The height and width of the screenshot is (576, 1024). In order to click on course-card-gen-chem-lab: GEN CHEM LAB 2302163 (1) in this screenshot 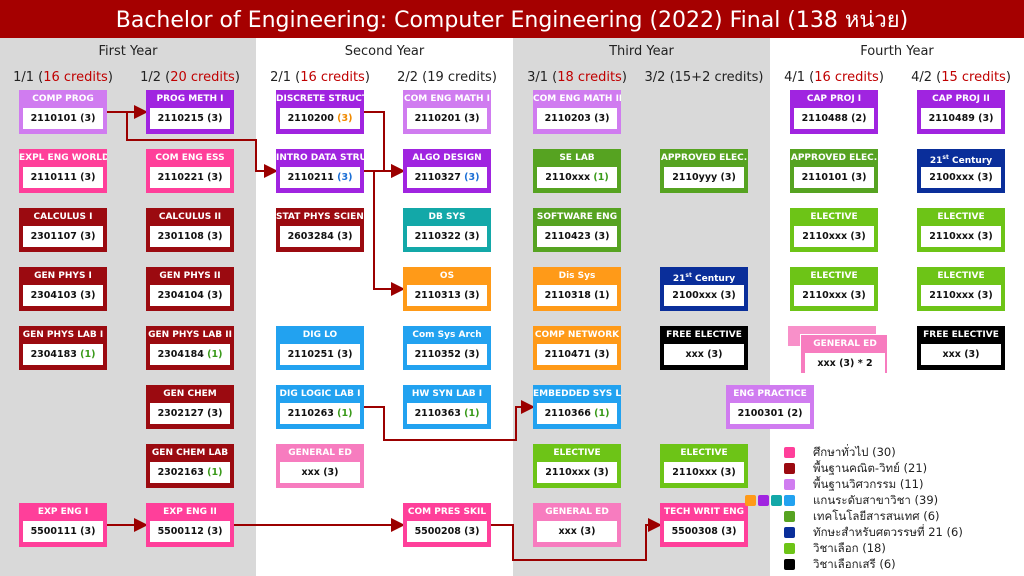, I will do `click(190, 466)`.